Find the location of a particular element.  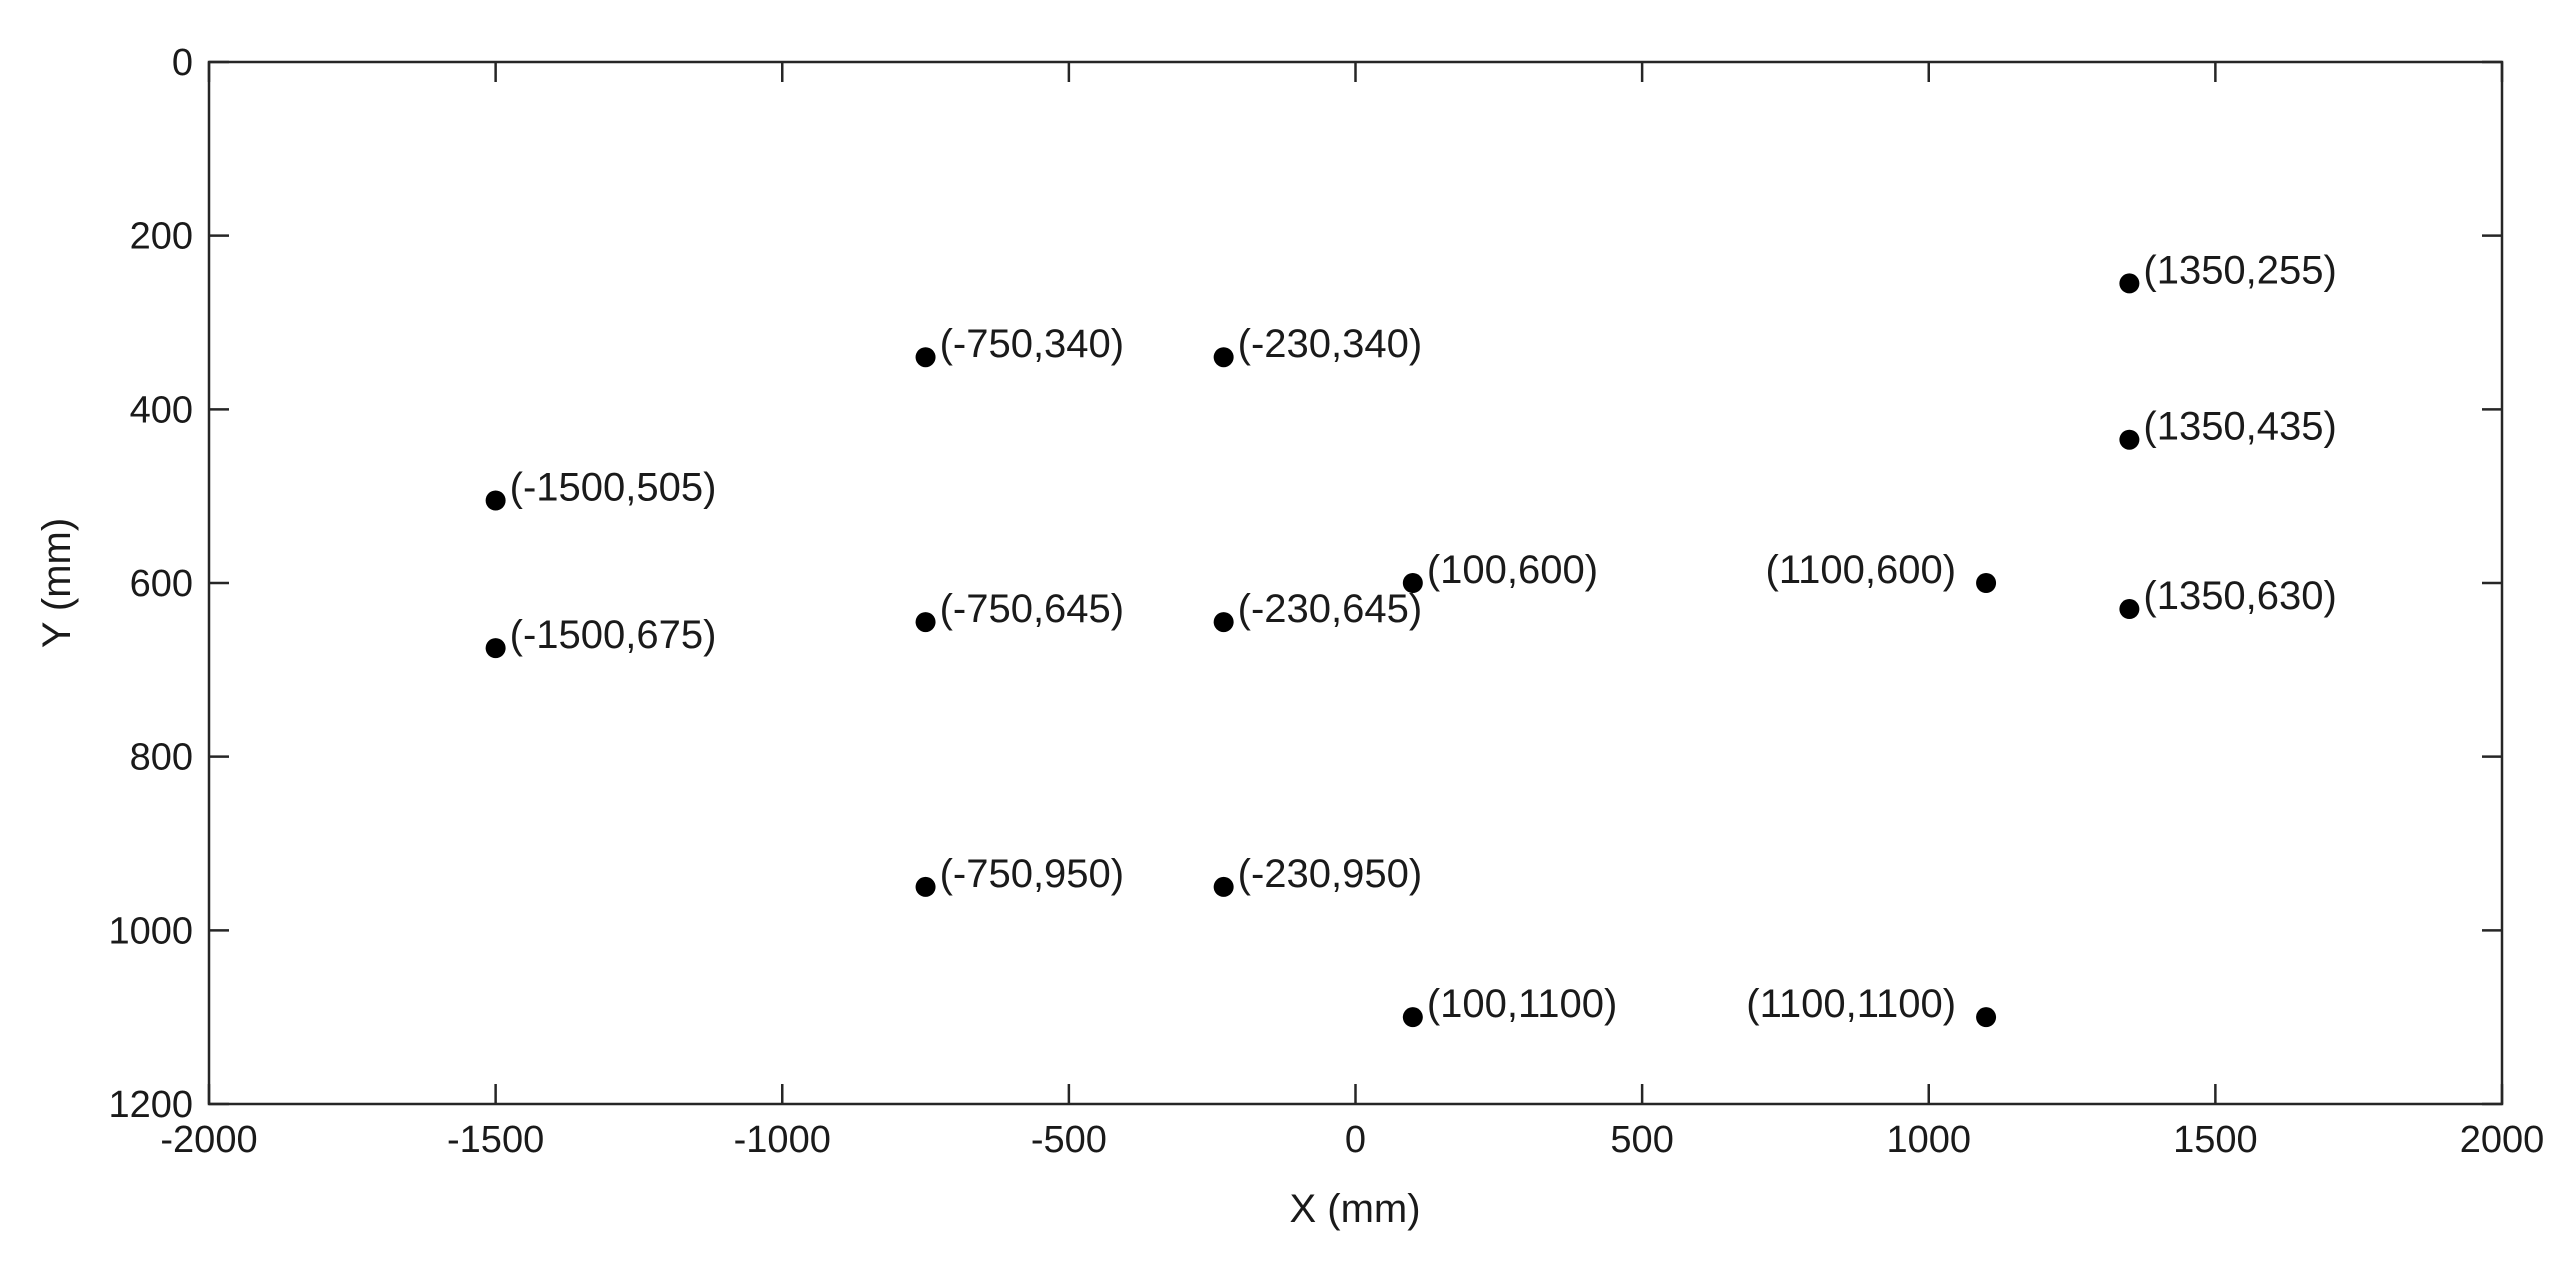

x-tick-label: 0 is located at coordinates (1355, 1140).